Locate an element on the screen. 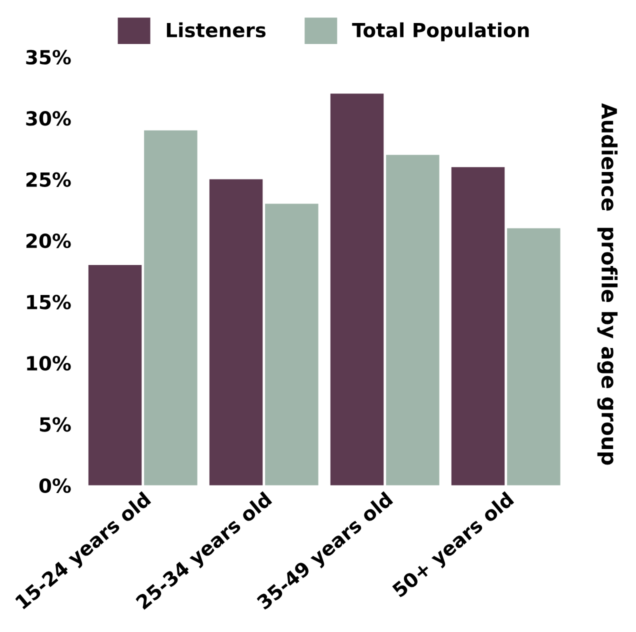 The width and height of the screenshot is (636, 632). y-tick-label: 10% is located at coordinates (49, 363).